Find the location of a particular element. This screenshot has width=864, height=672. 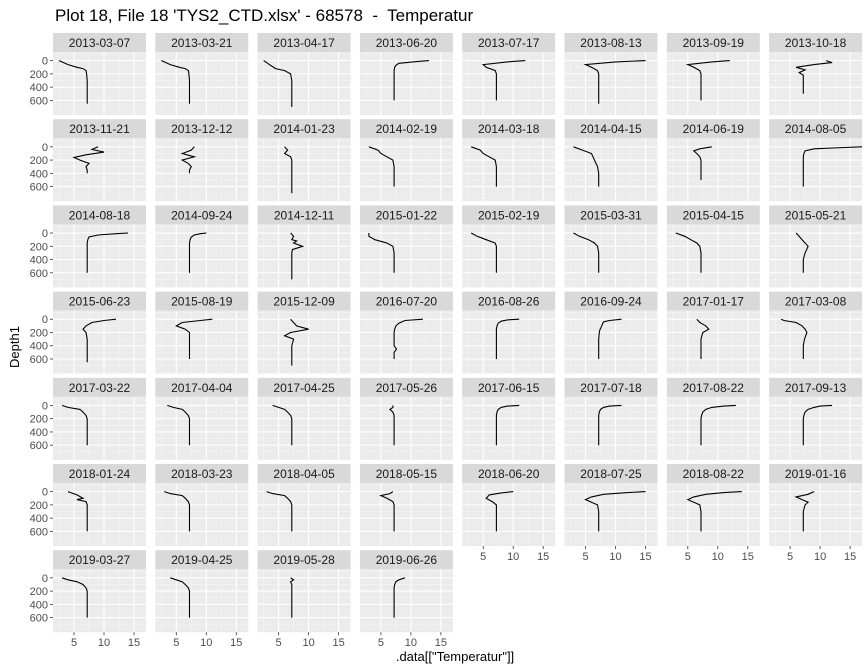

facet-strip-label: 2015-01-22 is located at coordinates (407, 215).